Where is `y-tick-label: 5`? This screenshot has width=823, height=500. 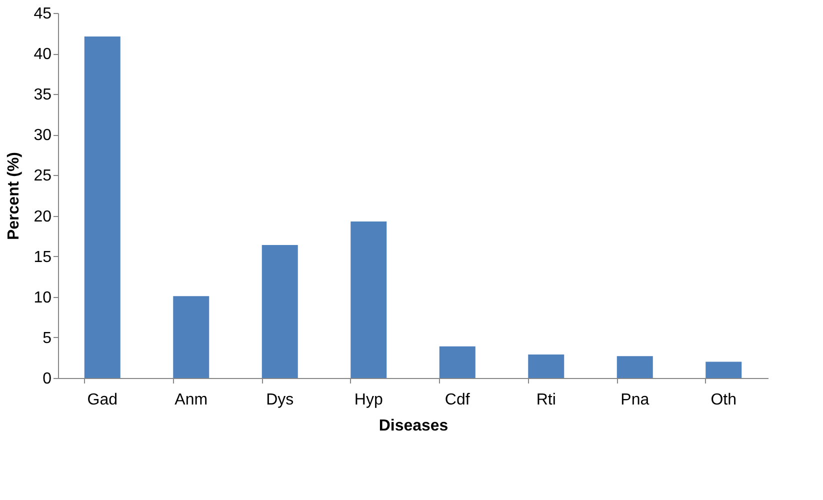 y-tick-label: 5 is located at coordinates (47, 338).